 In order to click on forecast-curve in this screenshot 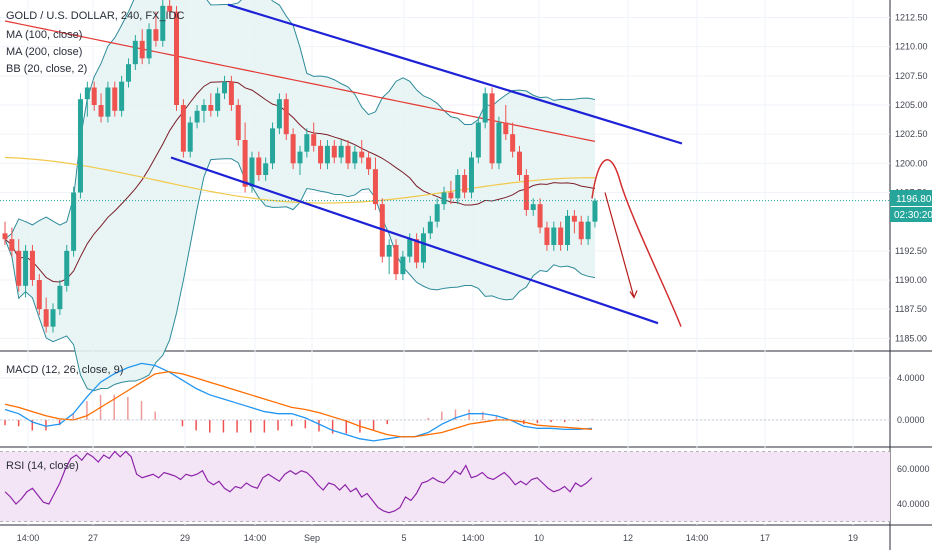, I will do `click(636, 243)`.